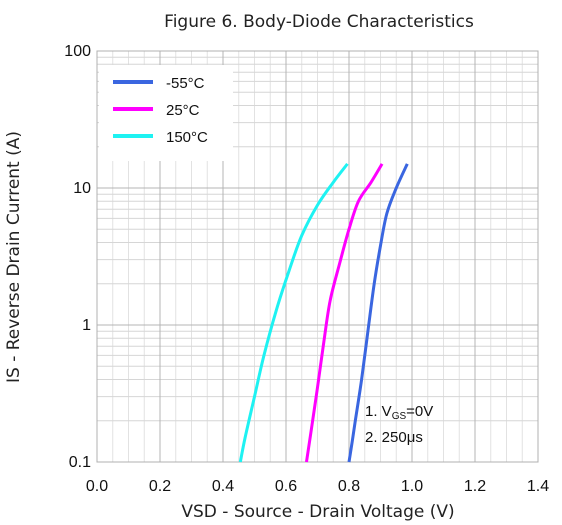 This screenshot has width=562, height=525. I want to click on test-conditions-note: 1. VGS=0V 2. 250μs, so click(399, 424).